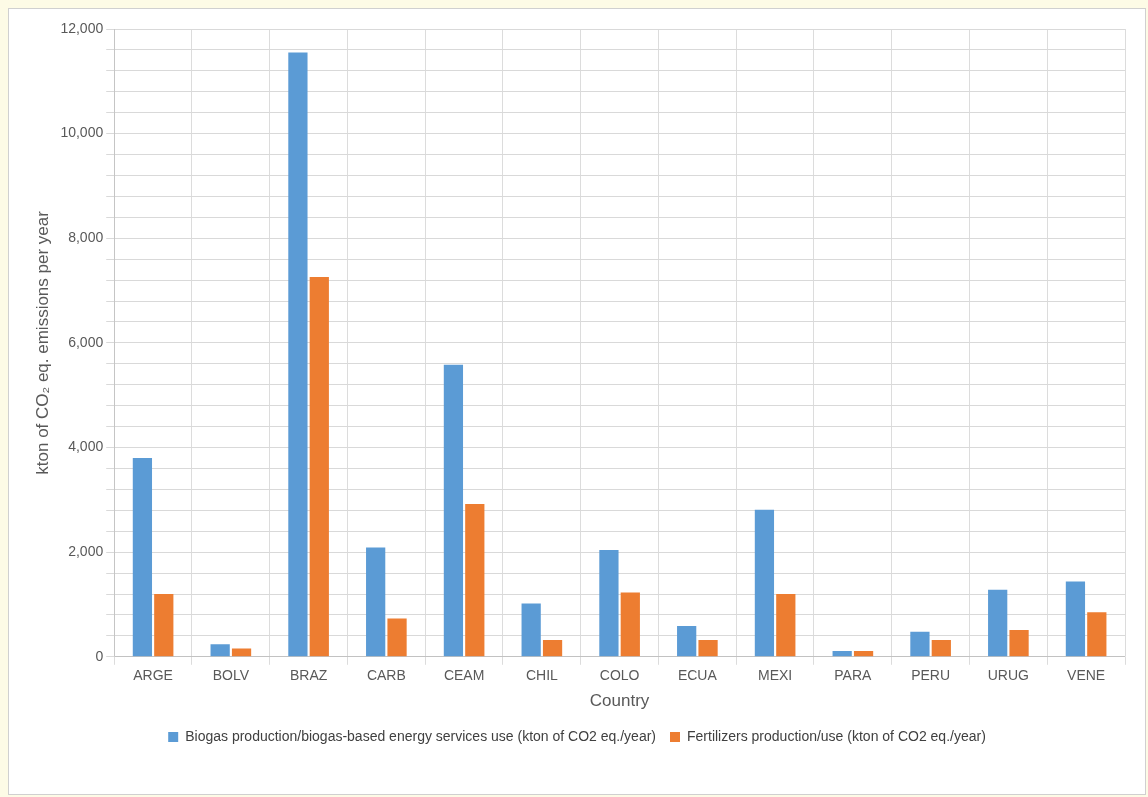 The height and width of the screenshot is (797, 1148). Describe the element at coordinates (421, 735) in the screenshot. I see `legend-label: Biogas production/biogas-based energy services use (kton of CO2 eq./year)` at that location.